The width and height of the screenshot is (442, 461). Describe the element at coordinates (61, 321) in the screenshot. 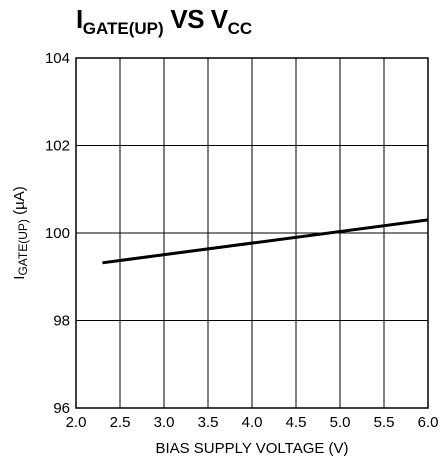

I see `y-tick-label: 98` at that location.